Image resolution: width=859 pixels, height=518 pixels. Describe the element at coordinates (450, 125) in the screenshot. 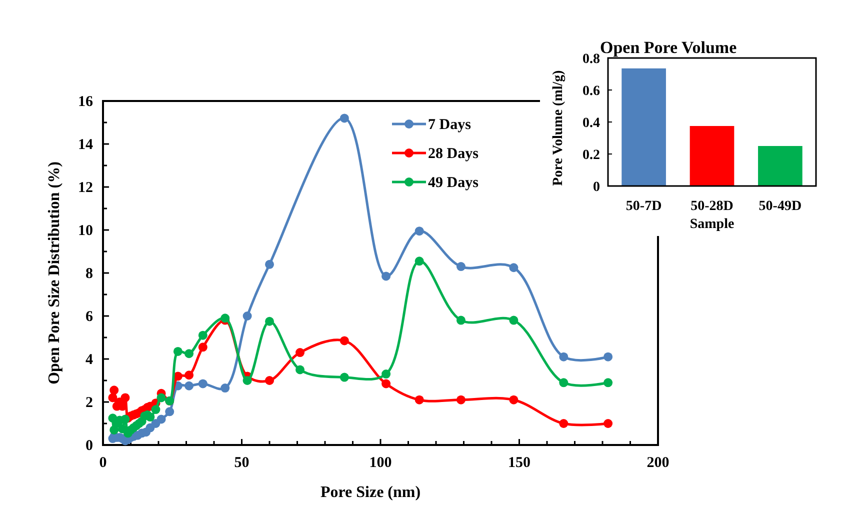

I see `legend-label: 7 Days` at that location.